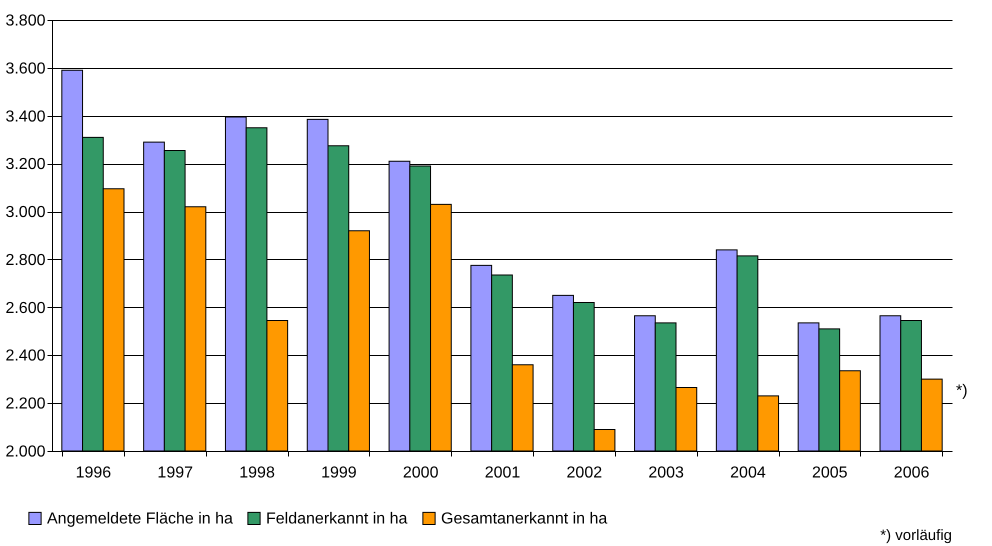 Image resolution: width=992 pixels, height=546 pixels. I want to click on x-tick-label: 1999, so click(339, 473).